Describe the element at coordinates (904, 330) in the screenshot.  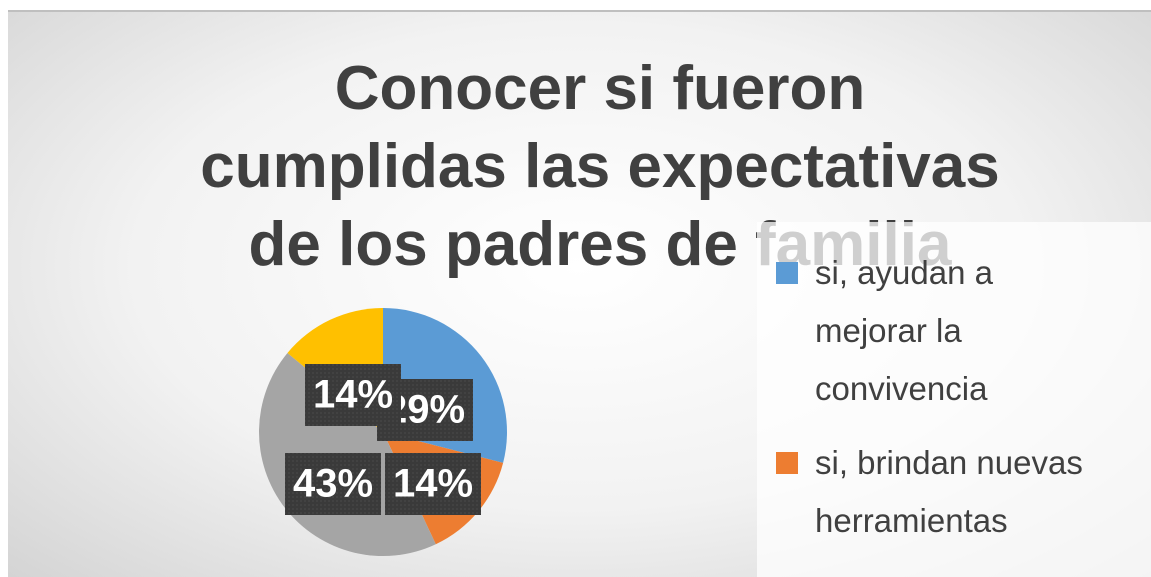
I see `legend-label: si, ayudan a mejorar la convivencia` at that location.